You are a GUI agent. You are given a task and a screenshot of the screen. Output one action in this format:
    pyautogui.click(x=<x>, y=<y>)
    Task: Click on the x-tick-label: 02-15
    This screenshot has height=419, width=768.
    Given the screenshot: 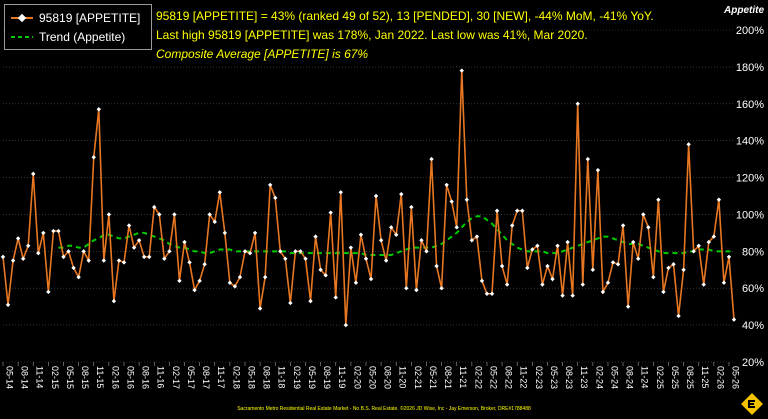 What is the action you would take?
    pyautogui.click(x=55, y=377)
    